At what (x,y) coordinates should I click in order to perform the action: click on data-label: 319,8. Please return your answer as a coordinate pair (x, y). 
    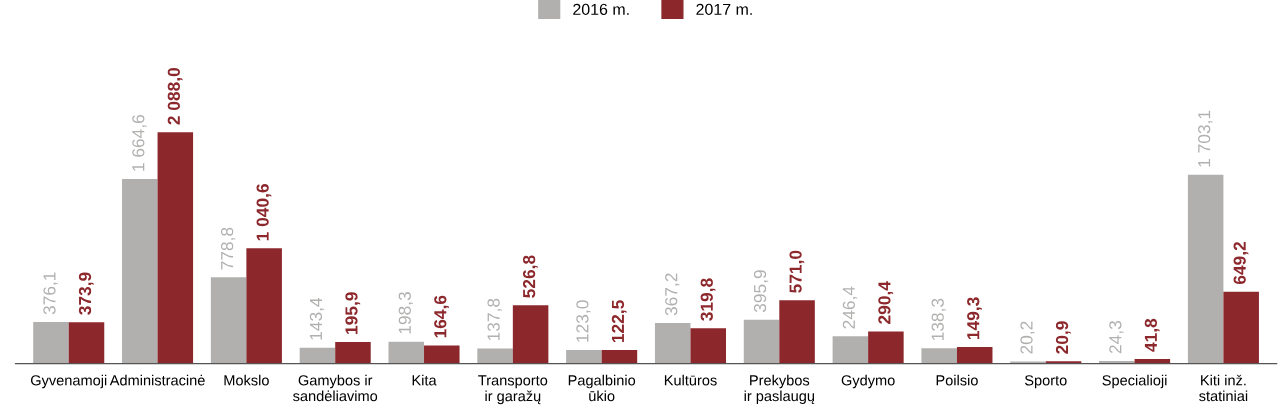
    Looking at the image, I should click on (708, 299).